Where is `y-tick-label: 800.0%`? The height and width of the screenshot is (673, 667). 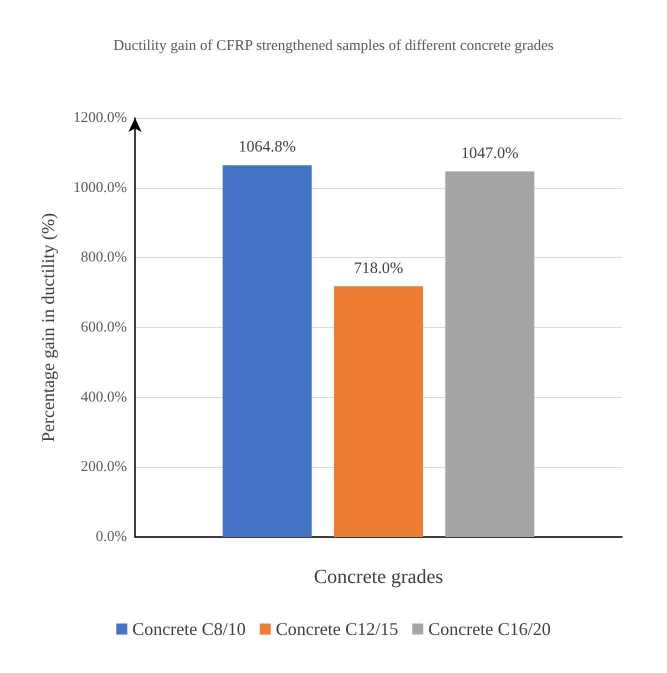
y-tick-label: 800.0% is located at coordinates (103, 258).